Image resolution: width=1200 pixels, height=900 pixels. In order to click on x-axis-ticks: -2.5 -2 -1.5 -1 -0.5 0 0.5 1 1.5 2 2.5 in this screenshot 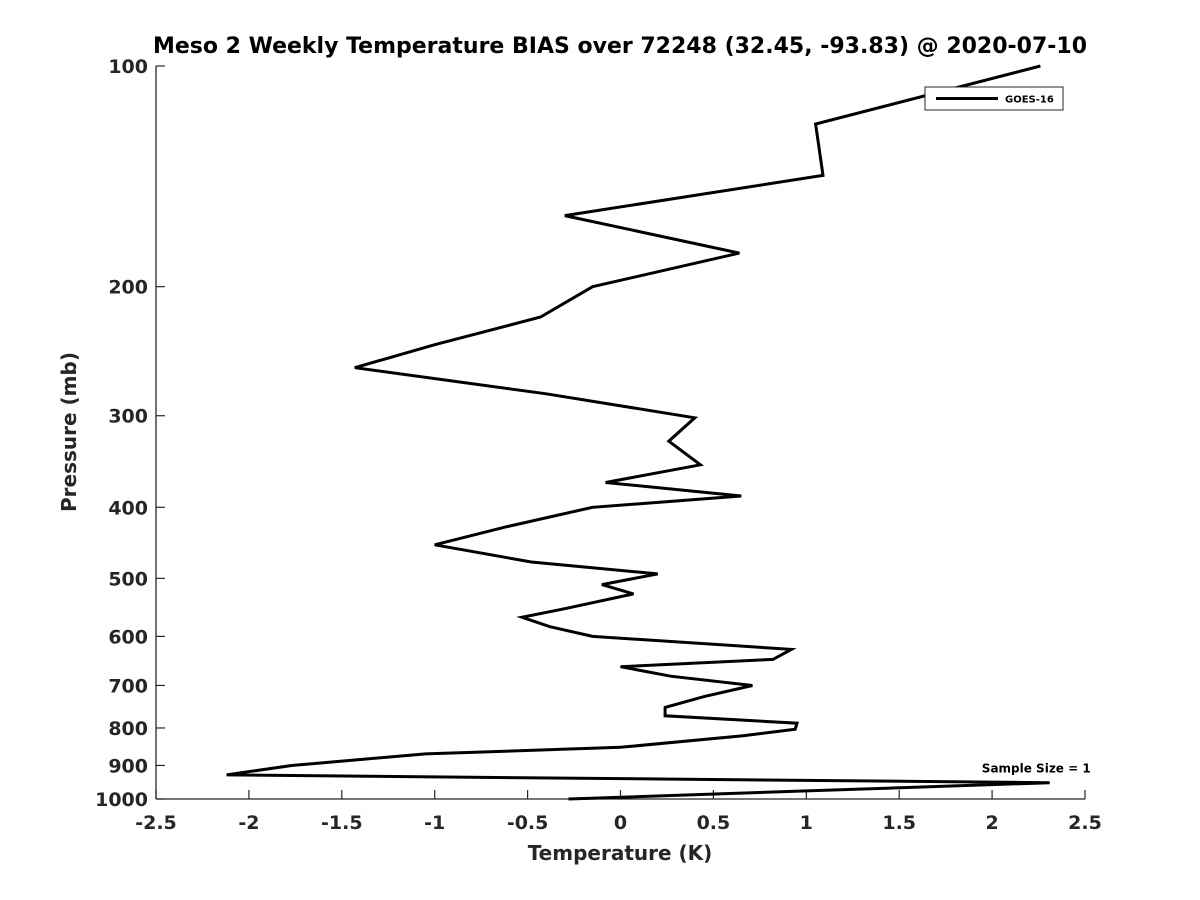, I will do `click(618, 812)`.